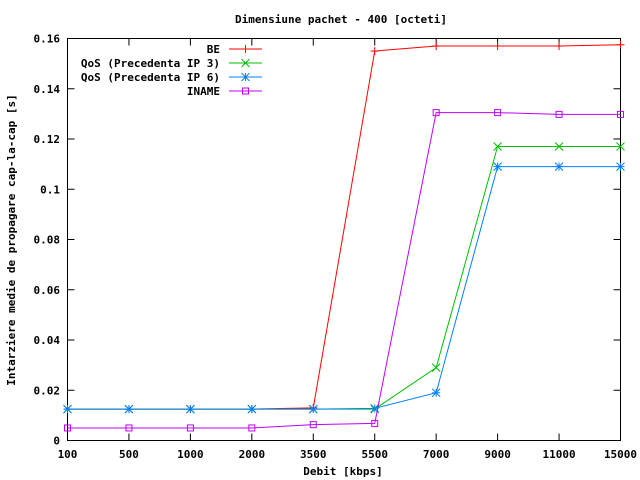 Image resolution: width=640 pixels, height=480 pixels. I want to click on x-tick-label: 2000, so click(252, 454).